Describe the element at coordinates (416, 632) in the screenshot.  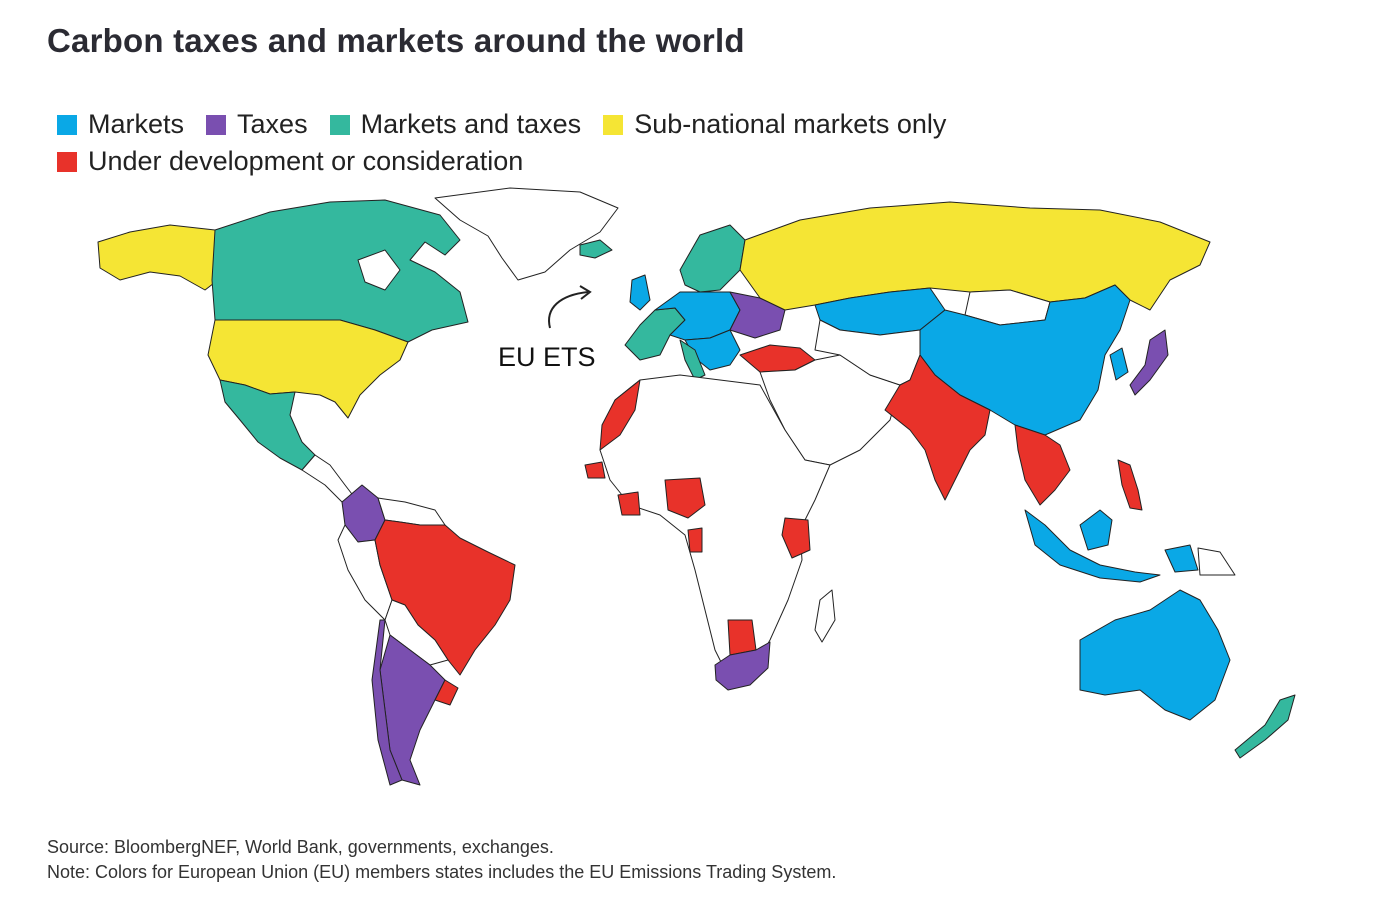
I see `region-bolivia` at that location.